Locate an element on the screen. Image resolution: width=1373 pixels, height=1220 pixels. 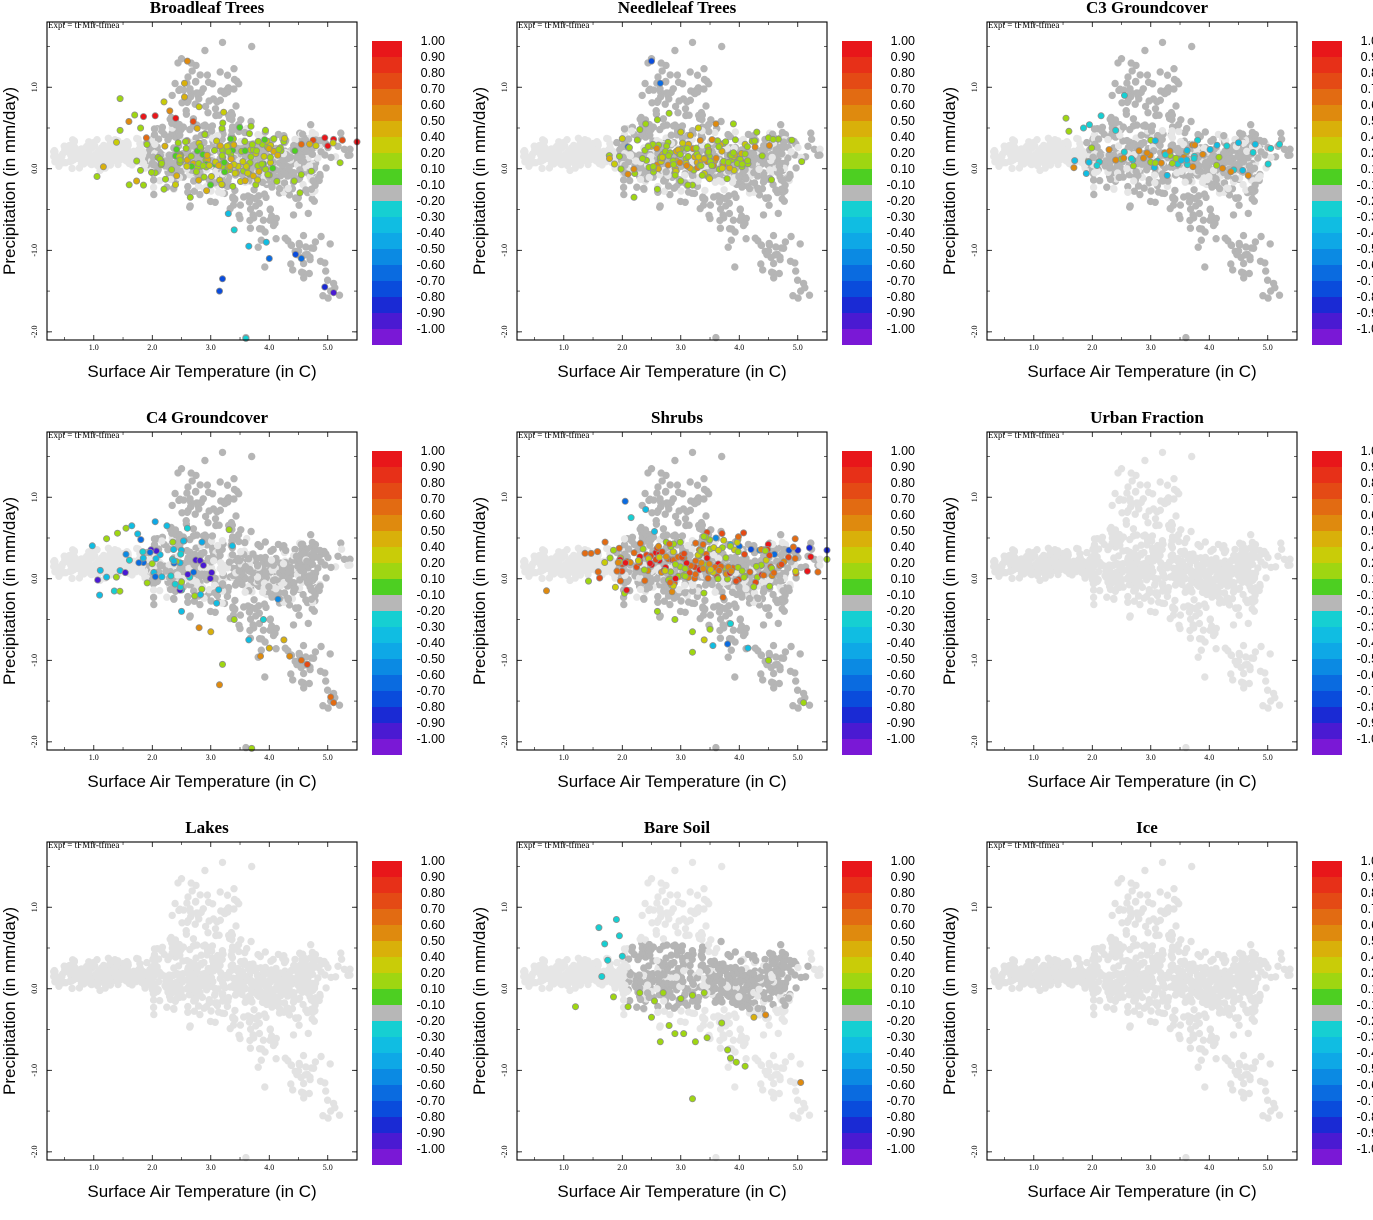
colorbar-label: 0.10 is located at coordinates (903, 169).